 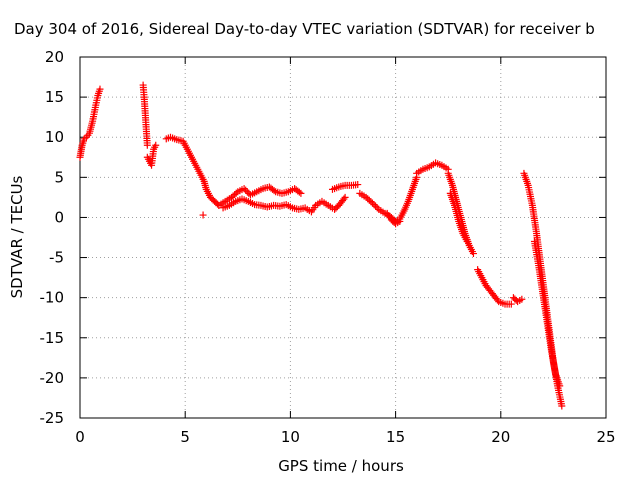 What do you see at coordinates (341, 466) in the screenshot?
I see `x-axis-label: GPS time / hours` at bounding box center [341, 466].